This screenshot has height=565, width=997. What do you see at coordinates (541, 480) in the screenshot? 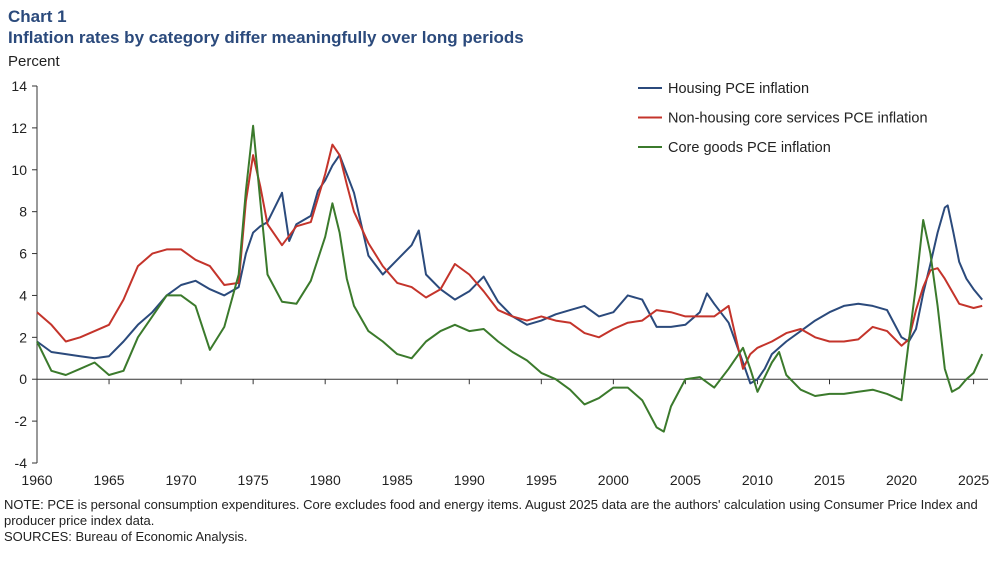
I see `x-tick-label: 1995` at bounding box center [541, 480].